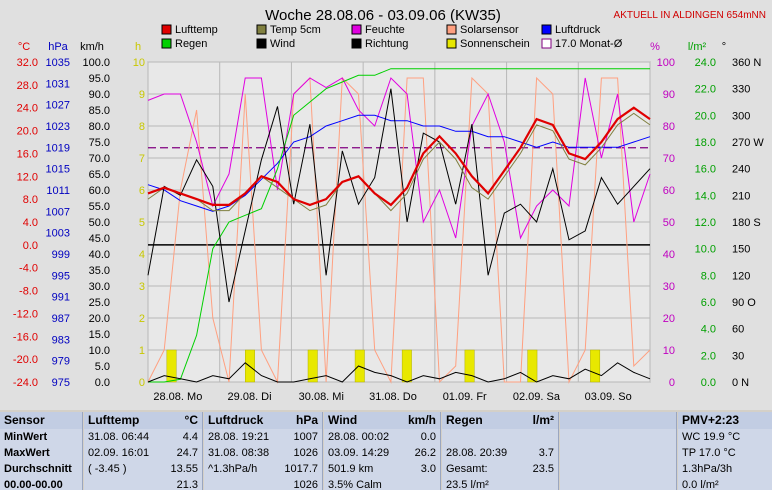  What do you see at coordinates (142, 255) in the screenshot?
I see `tick-label: 4` at bounding box center [142, 255].